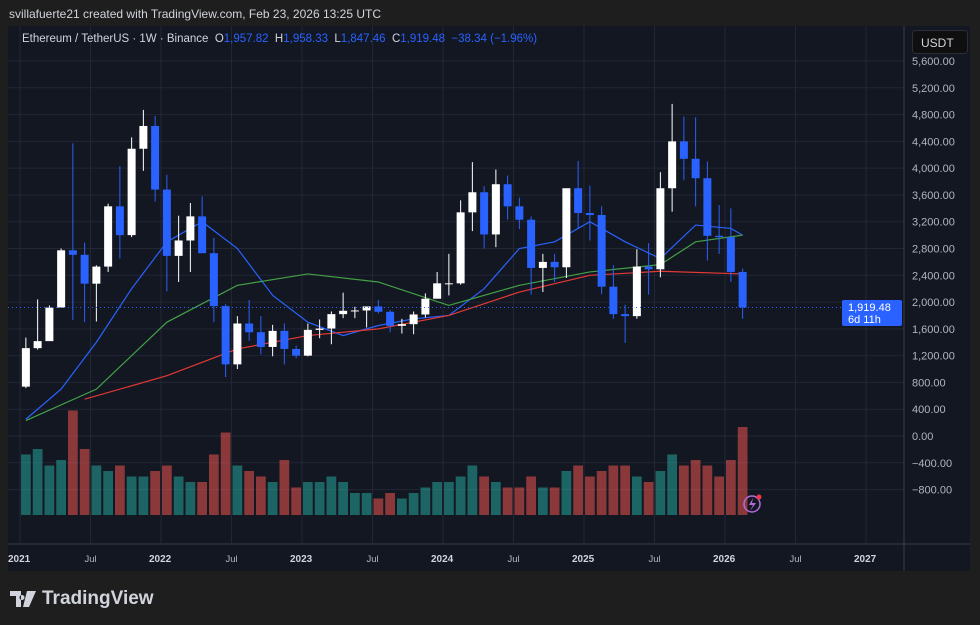 This screenshot has width=980, height=625. Describe the element at coordinates (82, 599) in the screenshot. I see `tradingview-logo: TradingView` at that location.